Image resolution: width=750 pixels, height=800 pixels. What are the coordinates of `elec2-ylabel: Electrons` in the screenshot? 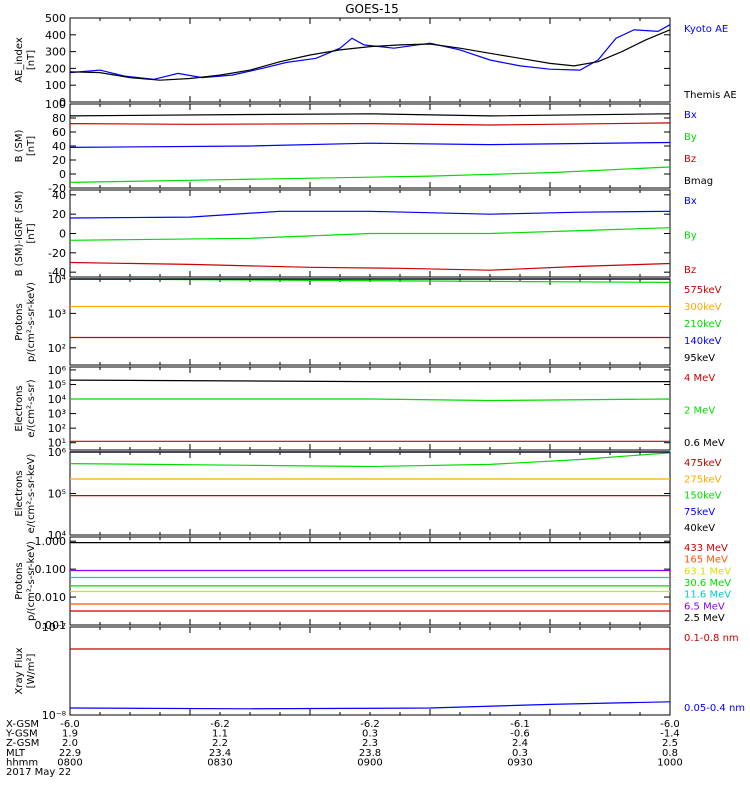 It's located at (19, 493).